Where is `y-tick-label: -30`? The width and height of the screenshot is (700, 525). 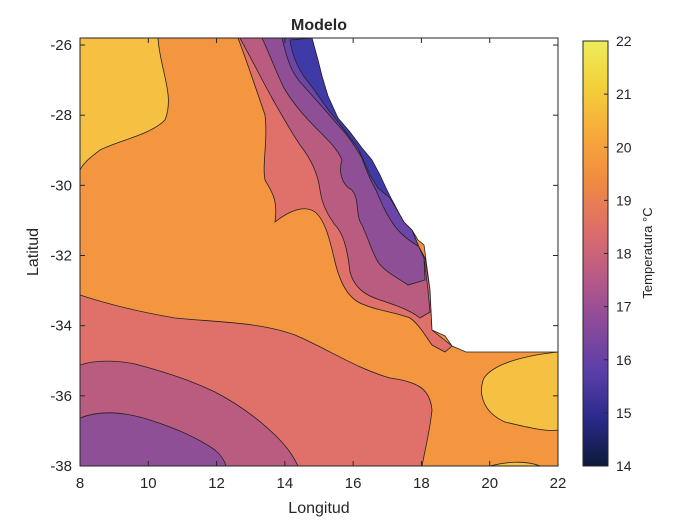 y-tick-label: -30 is located at coordinates (61, 185).